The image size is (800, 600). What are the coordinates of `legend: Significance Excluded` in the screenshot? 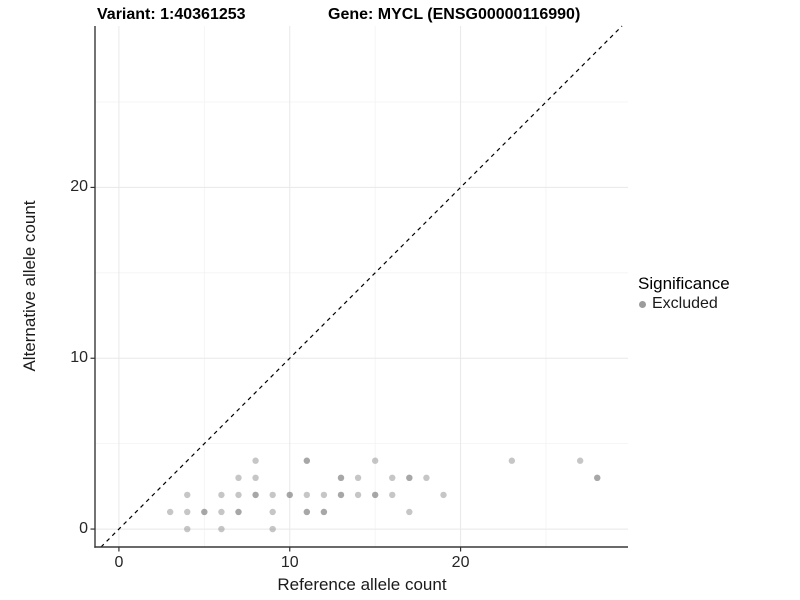 It's located at (684, 293).